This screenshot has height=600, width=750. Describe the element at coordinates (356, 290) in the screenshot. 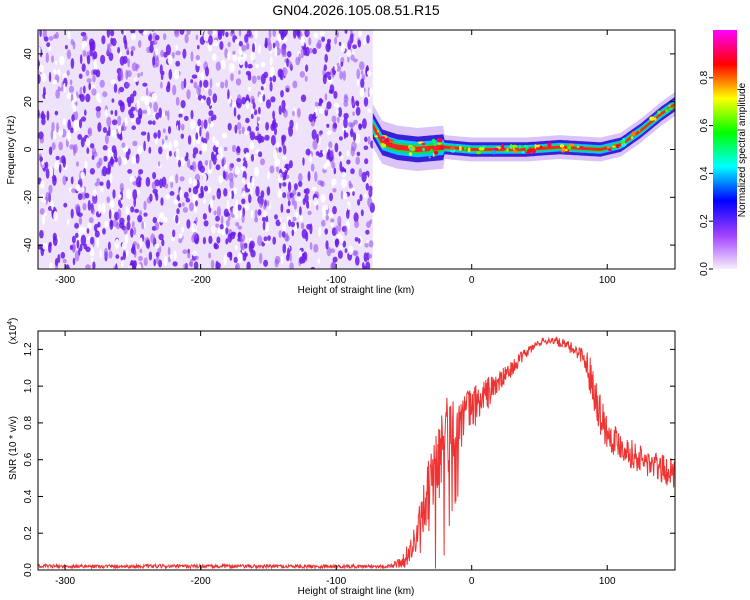

I see `spectrogram-xlabel: Height of straight line (km)` at that location.